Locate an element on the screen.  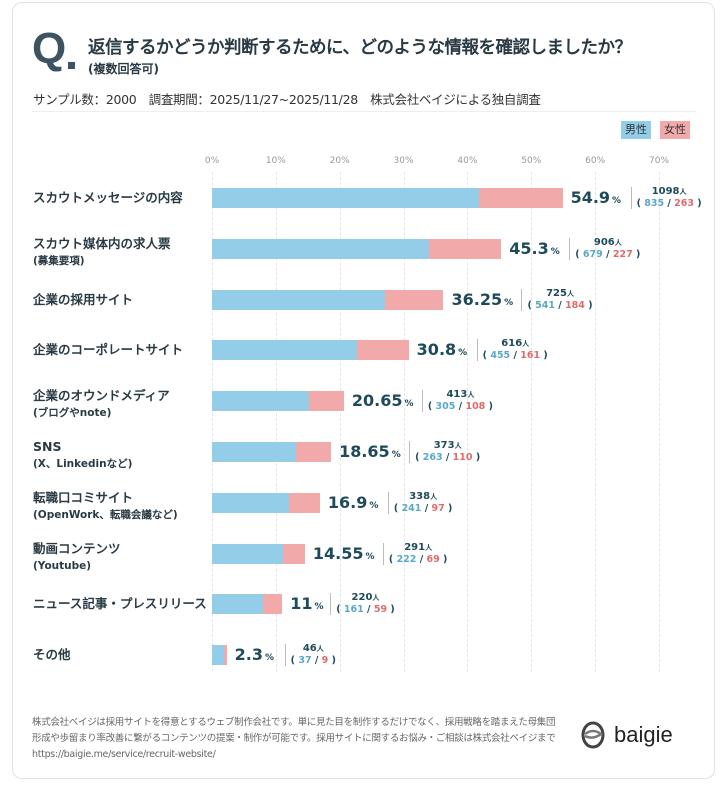
total-count: 413 is located at coordinates (457, 395).